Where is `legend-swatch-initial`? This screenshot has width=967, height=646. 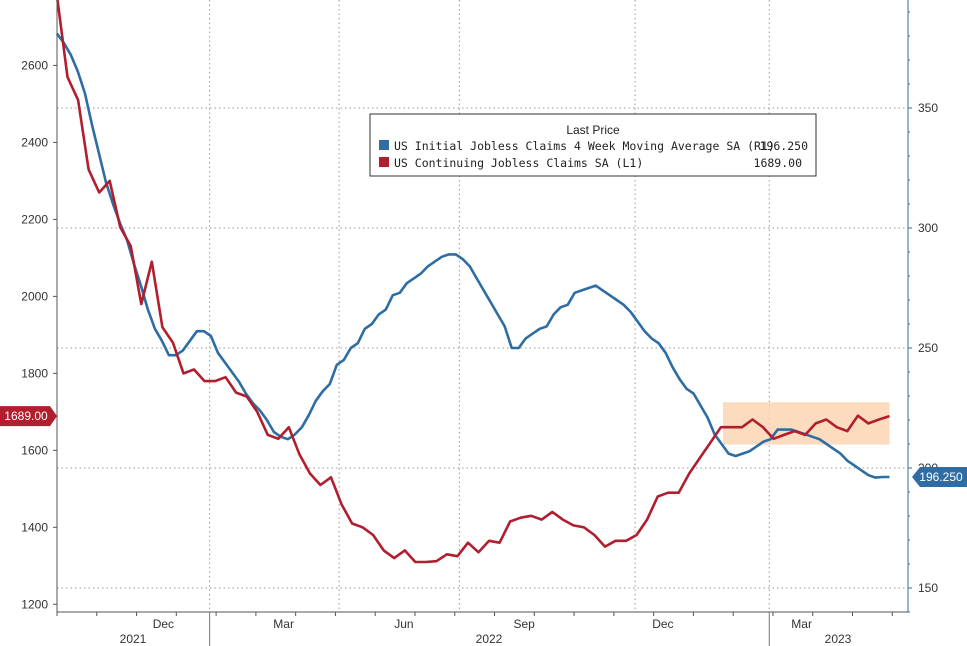 legend-swatch-initial is located at coordinates (384, 145).